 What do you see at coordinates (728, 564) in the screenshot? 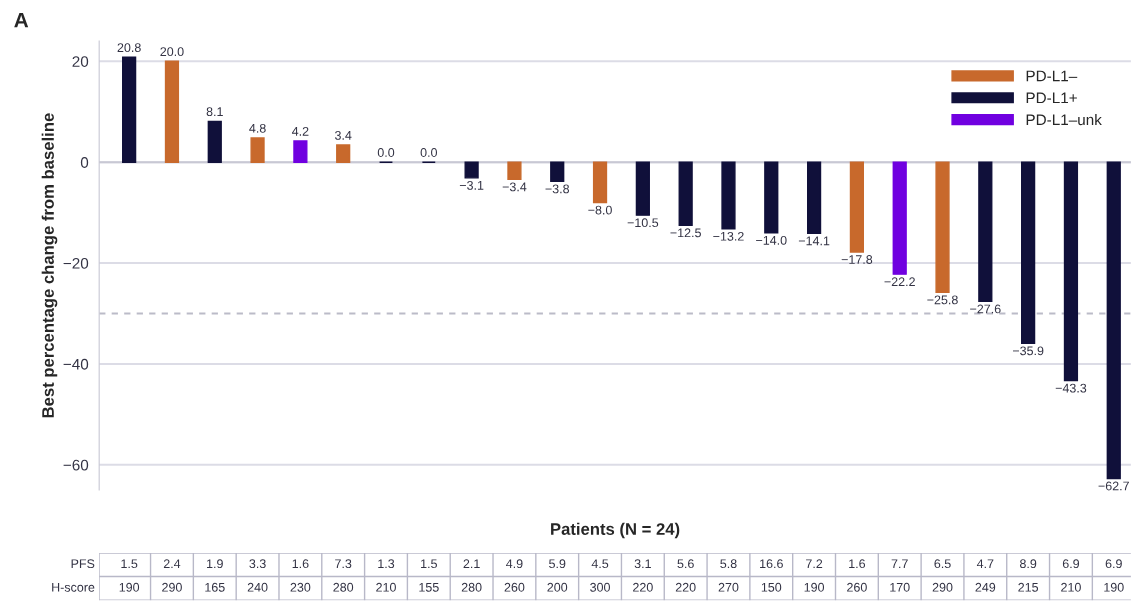
I see `text: 5.8` at bounding box center [728, 564].